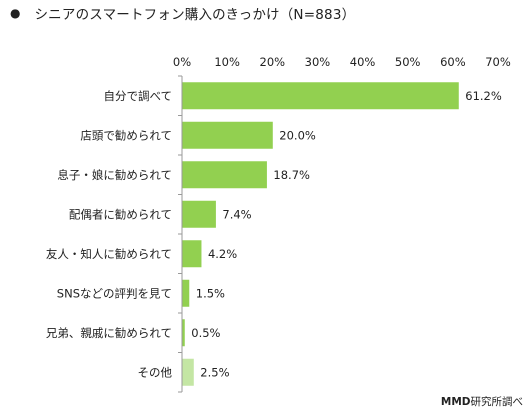 The image size is (531, 413). Describe the element at coordinates (114, 175) in the screenshot. I see `category-label: 息子・娘に勧められて` at that location.